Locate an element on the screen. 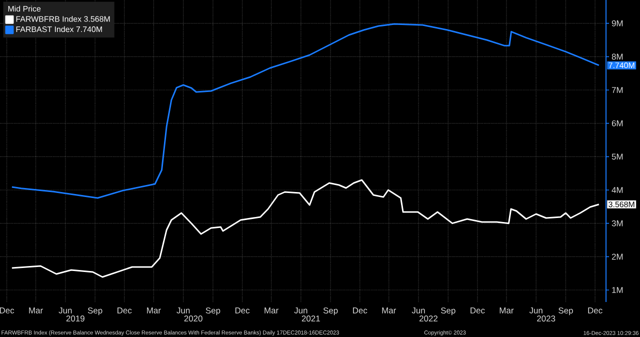  y-tick-label: 9M is located at coordinates (617, 23).